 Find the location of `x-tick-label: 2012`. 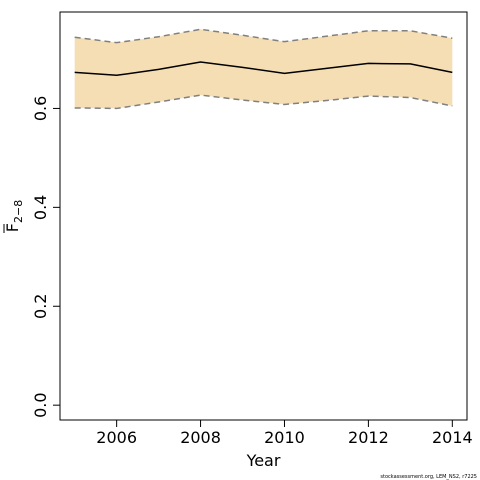

x-tick-label: 2012 is located at coordinates (368, 437).